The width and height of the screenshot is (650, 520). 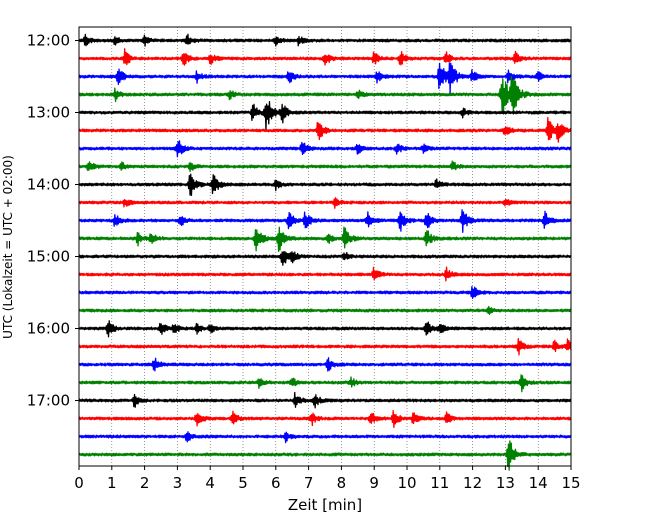 I want to click on x-tick-label: 1, so click(x=112, y=483).